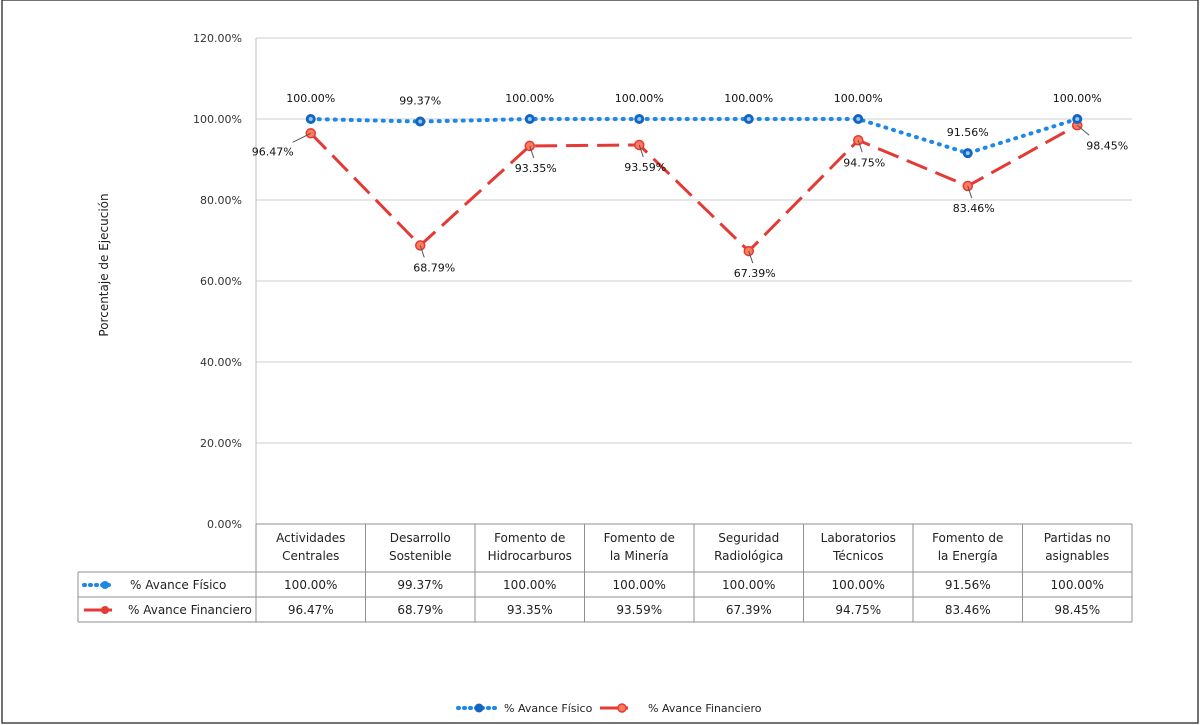  What do you see at coordinates (639, 556) in the screenshot?
I see `category-label: la Minería` at bounding box center [639, 556].